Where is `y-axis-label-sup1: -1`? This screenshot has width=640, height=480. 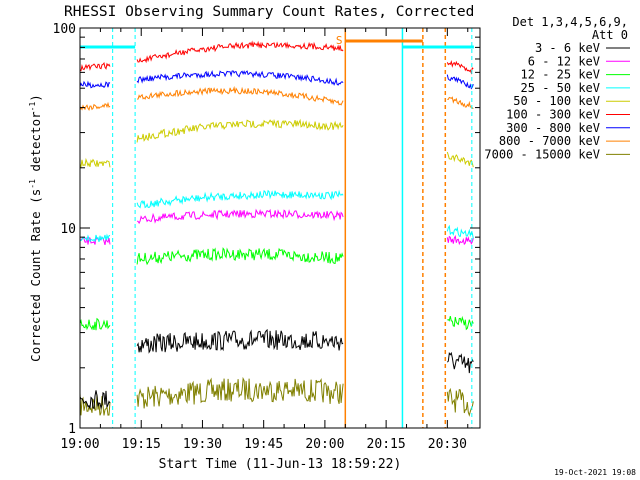 y-axis-label-sup1: -1 is located at coordinates (32, 184).